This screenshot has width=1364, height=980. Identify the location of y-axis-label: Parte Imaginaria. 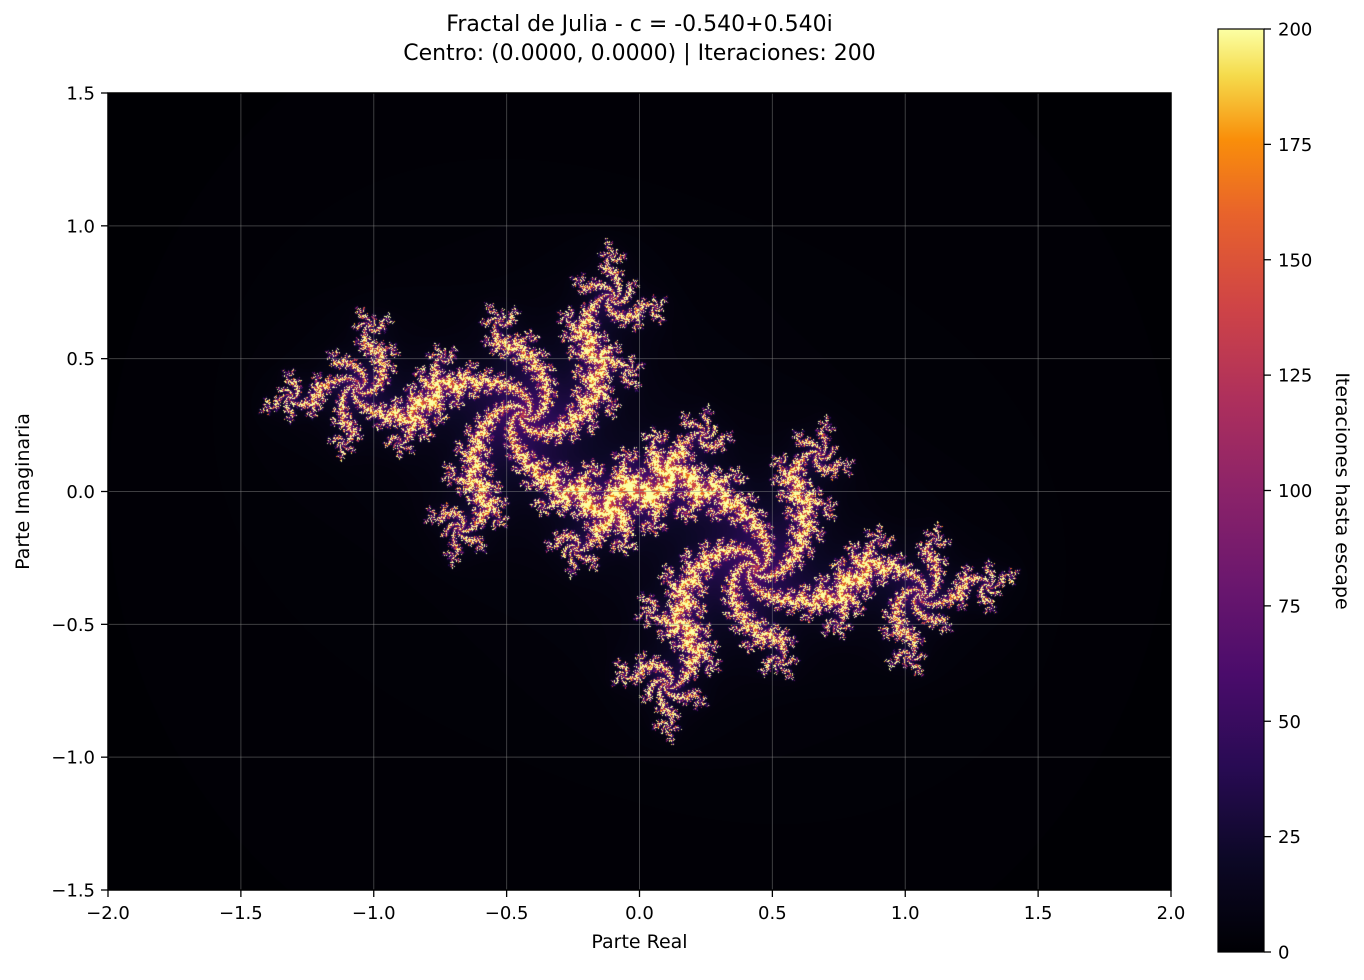
(23, 491).